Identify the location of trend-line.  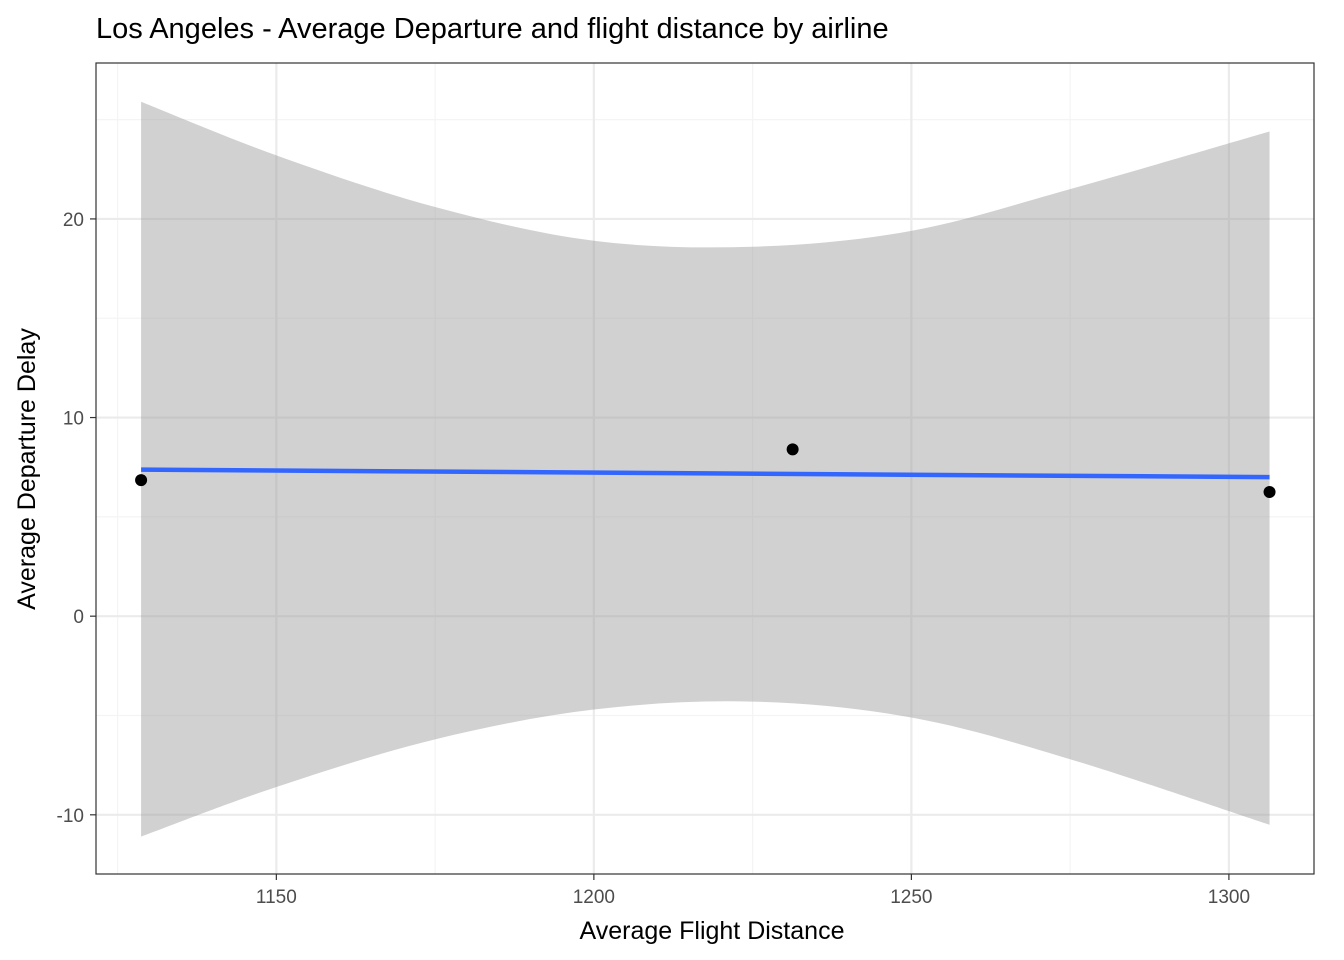
(705, 473).